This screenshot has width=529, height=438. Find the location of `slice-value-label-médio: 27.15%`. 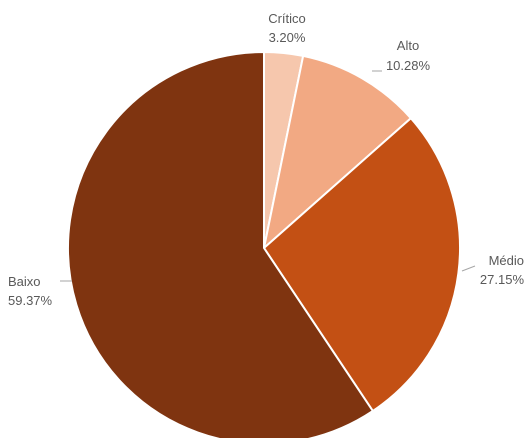

slice-value-label-médio: 27.15% is located at coordinates (502, 279).